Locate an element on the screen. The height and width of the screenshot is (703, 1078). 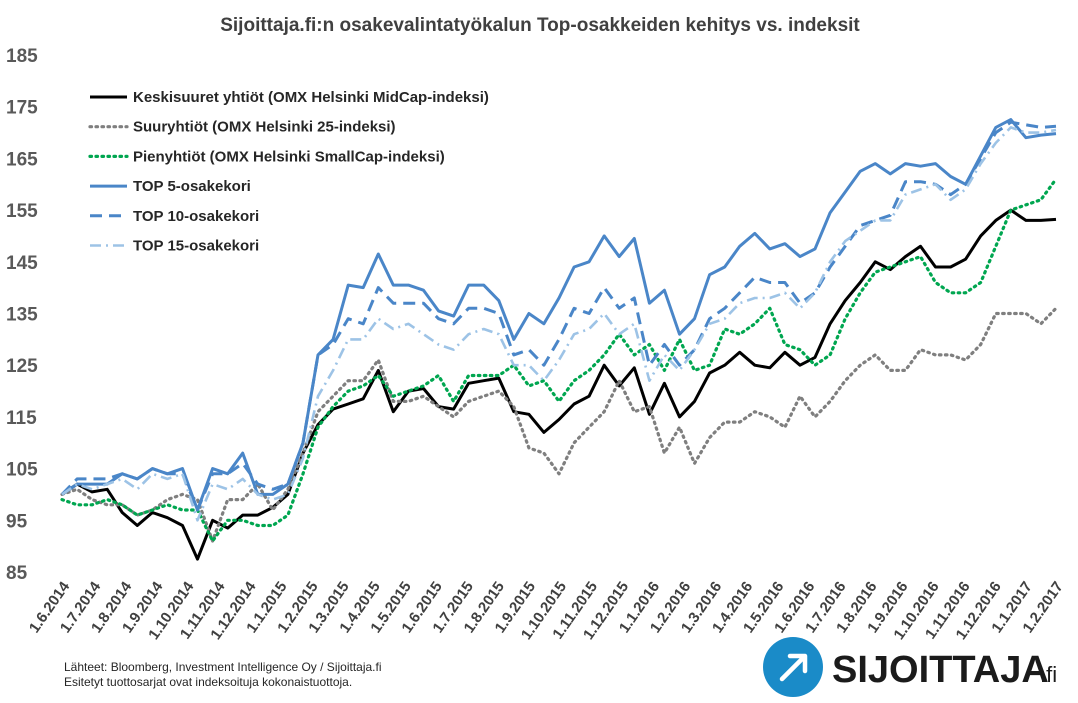
y-tick-label: 115 is located at coordinates (21, 418).